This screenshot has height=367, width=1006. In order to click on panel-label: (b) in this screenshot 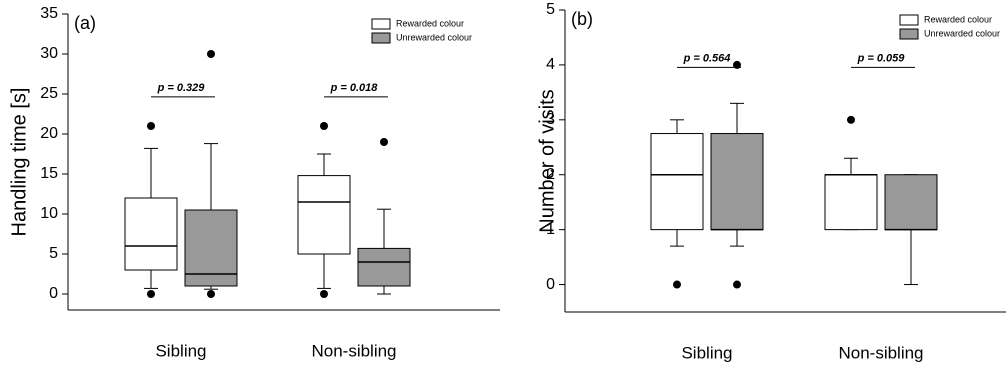, I will do `click(582, 19)`.